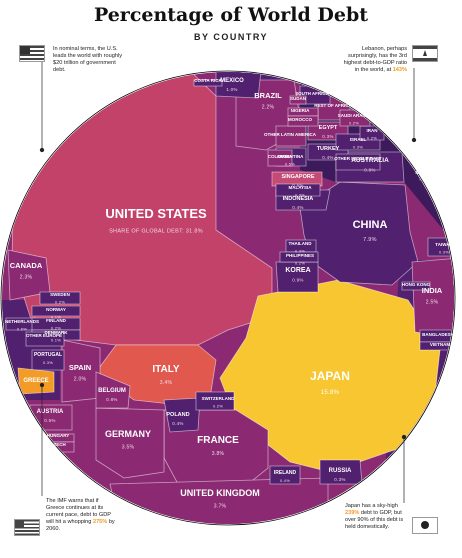  What do you see at coordinates (220, 493) in the screenshot?
I see `label-united-kingdom: UNITED KINGDOM` at bounding box center [220, 493].